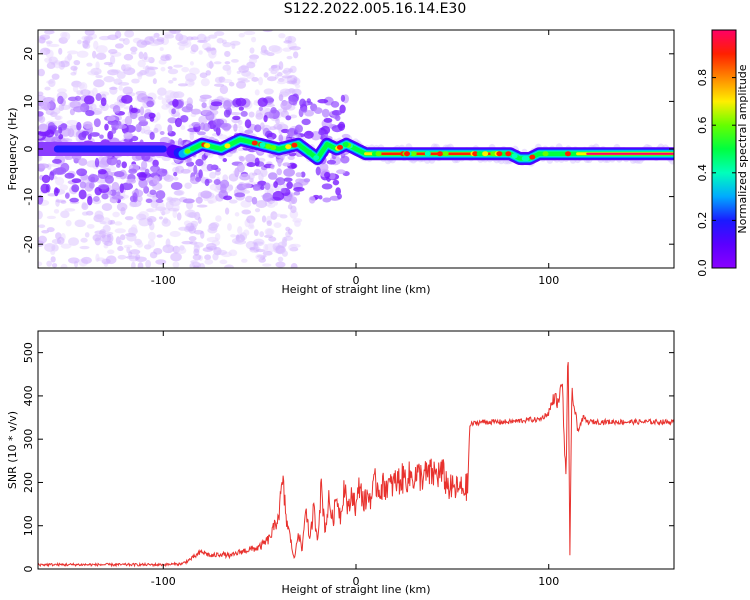 This screenshot has width=750, height=600. I want to click on spectrogram-ytick-label: -20, so click(28, 244).